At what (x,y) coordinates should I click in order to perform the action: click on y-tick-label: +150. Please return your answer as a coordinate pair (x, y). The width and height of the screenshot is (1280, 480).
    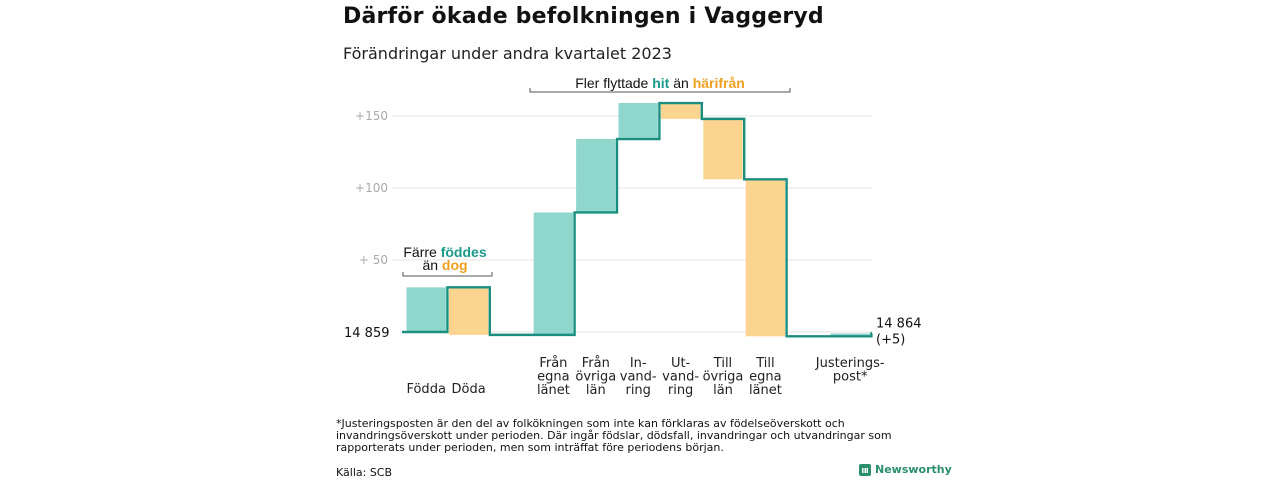
    Looking at the image, I should click on (371, 116).